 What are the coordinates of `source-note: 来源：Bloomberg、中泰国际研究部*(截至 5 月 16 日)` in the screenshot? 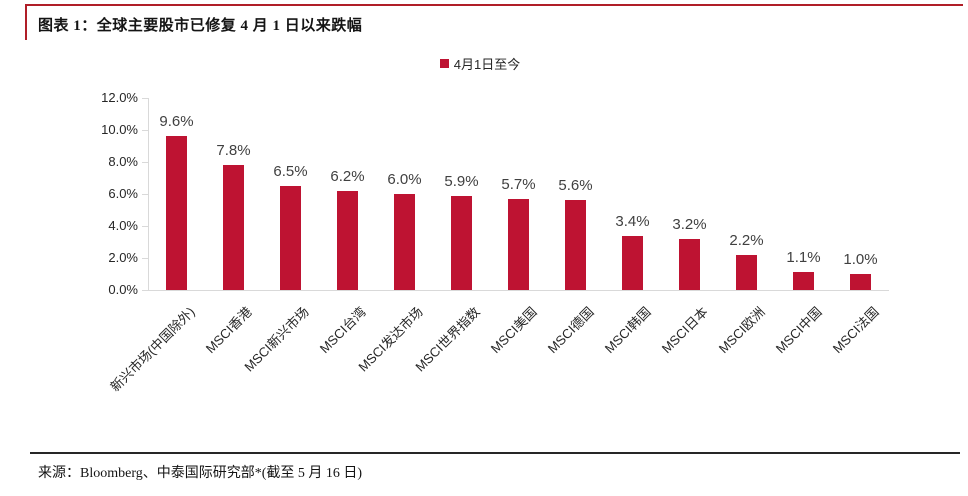 It's located at (200, 473).